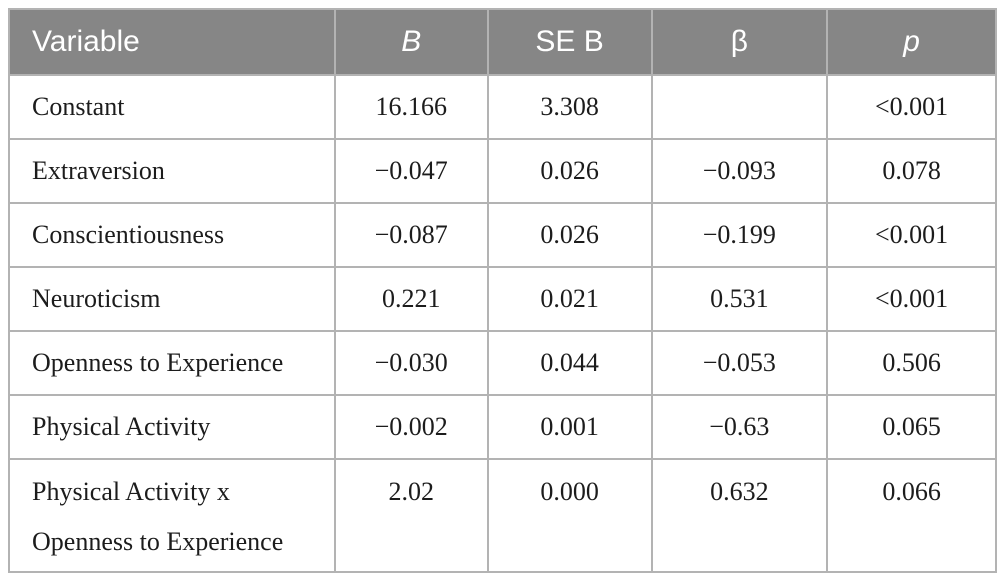  Describe the element at coordinates (569, 42) in the screenshot. I see `column-header-se-b: SE B` at that location.